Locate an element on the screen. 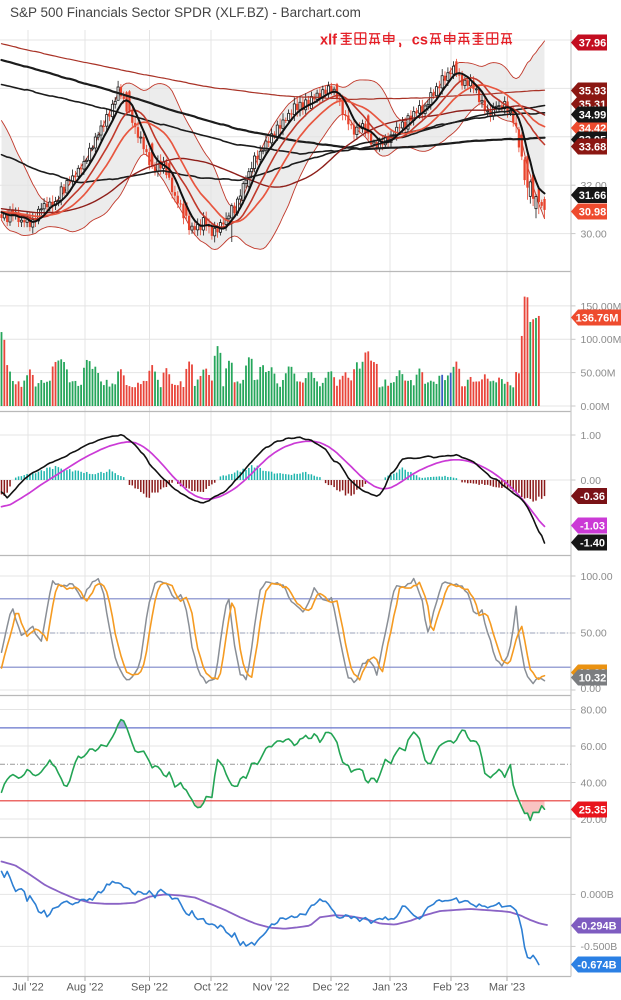 Image resolution: width=621 pixels, height=1000 pixels. svg-text: 50.00 is located at coordinates (594, 634).